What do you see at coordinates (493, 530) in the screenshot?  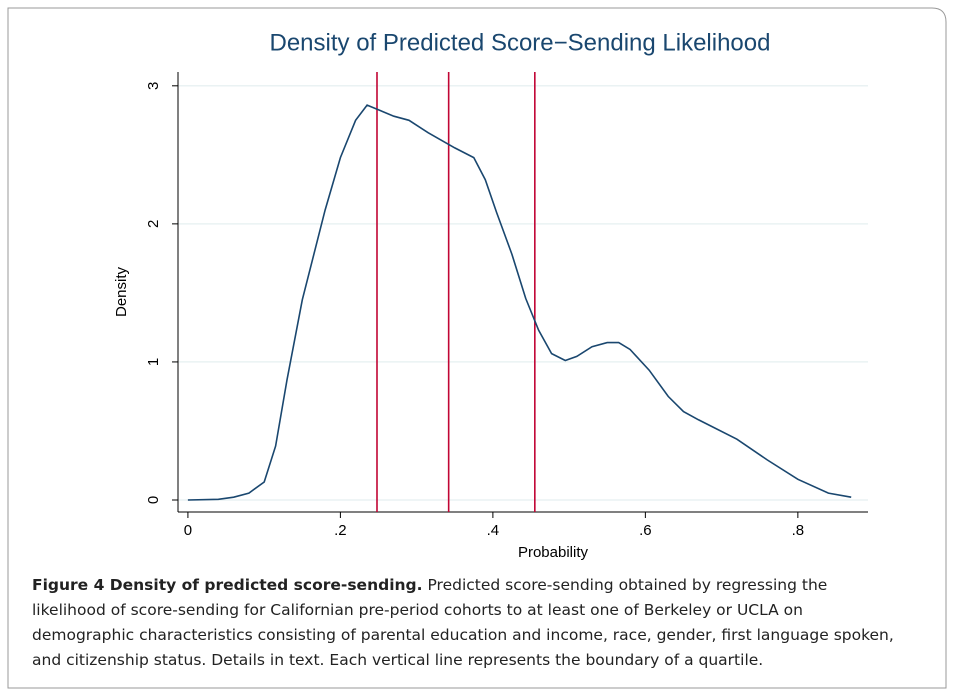 I see `x-tick-label: .4` at bounding box center [493, 530].